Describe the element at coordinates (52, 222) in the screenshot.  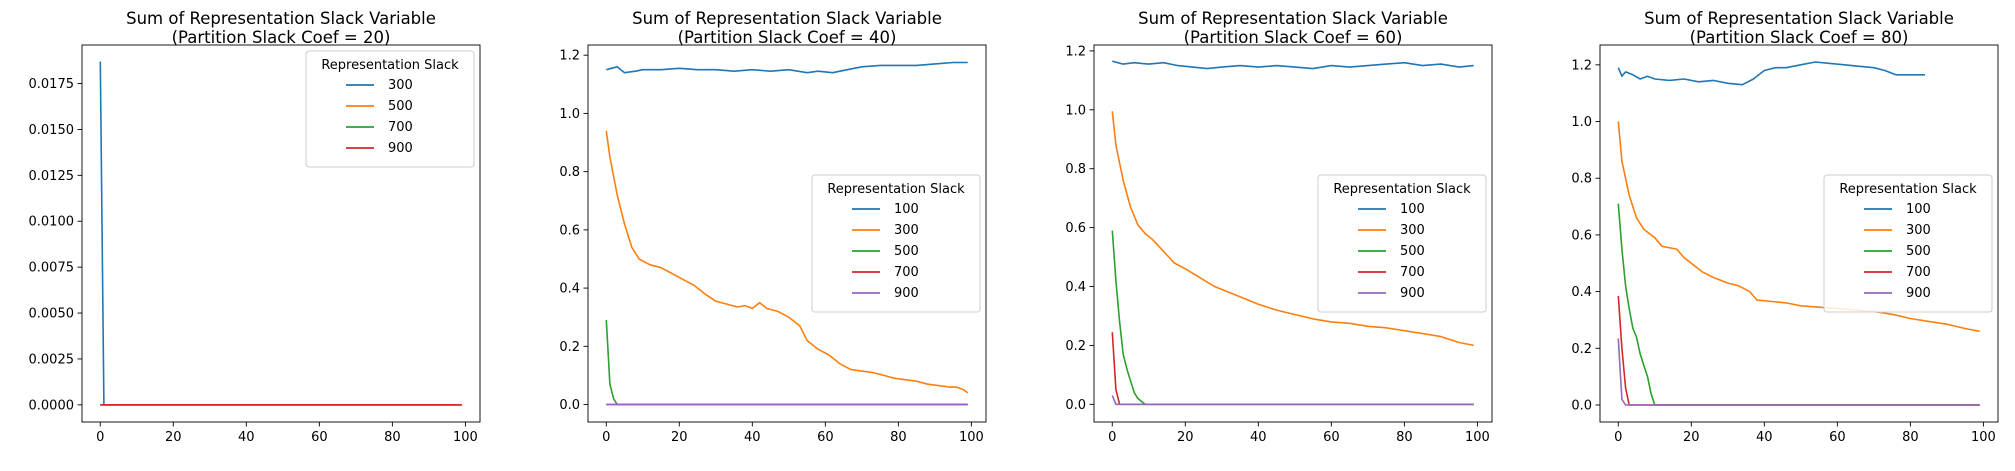
I see `y-tick-label: 0.0100` at that location.